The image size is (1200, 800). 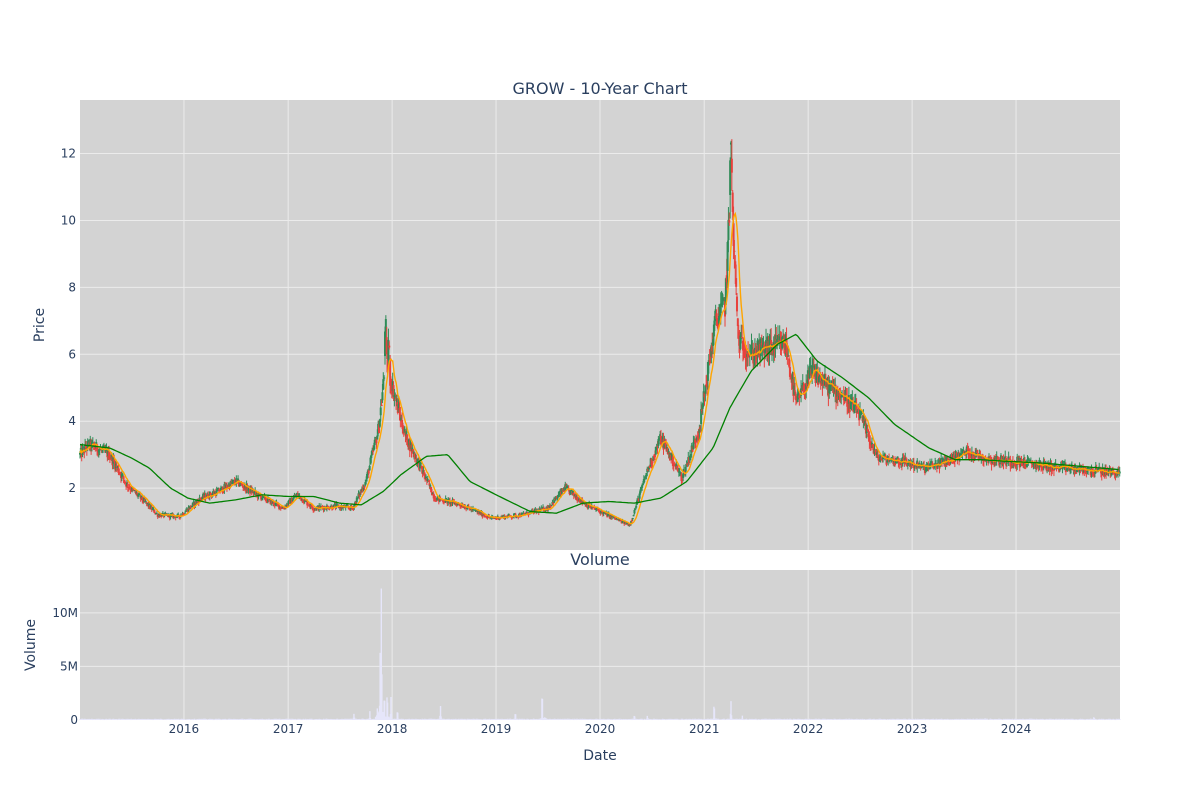 I want to click on price-y-tick-label: 8, so click(x=72, y=287).